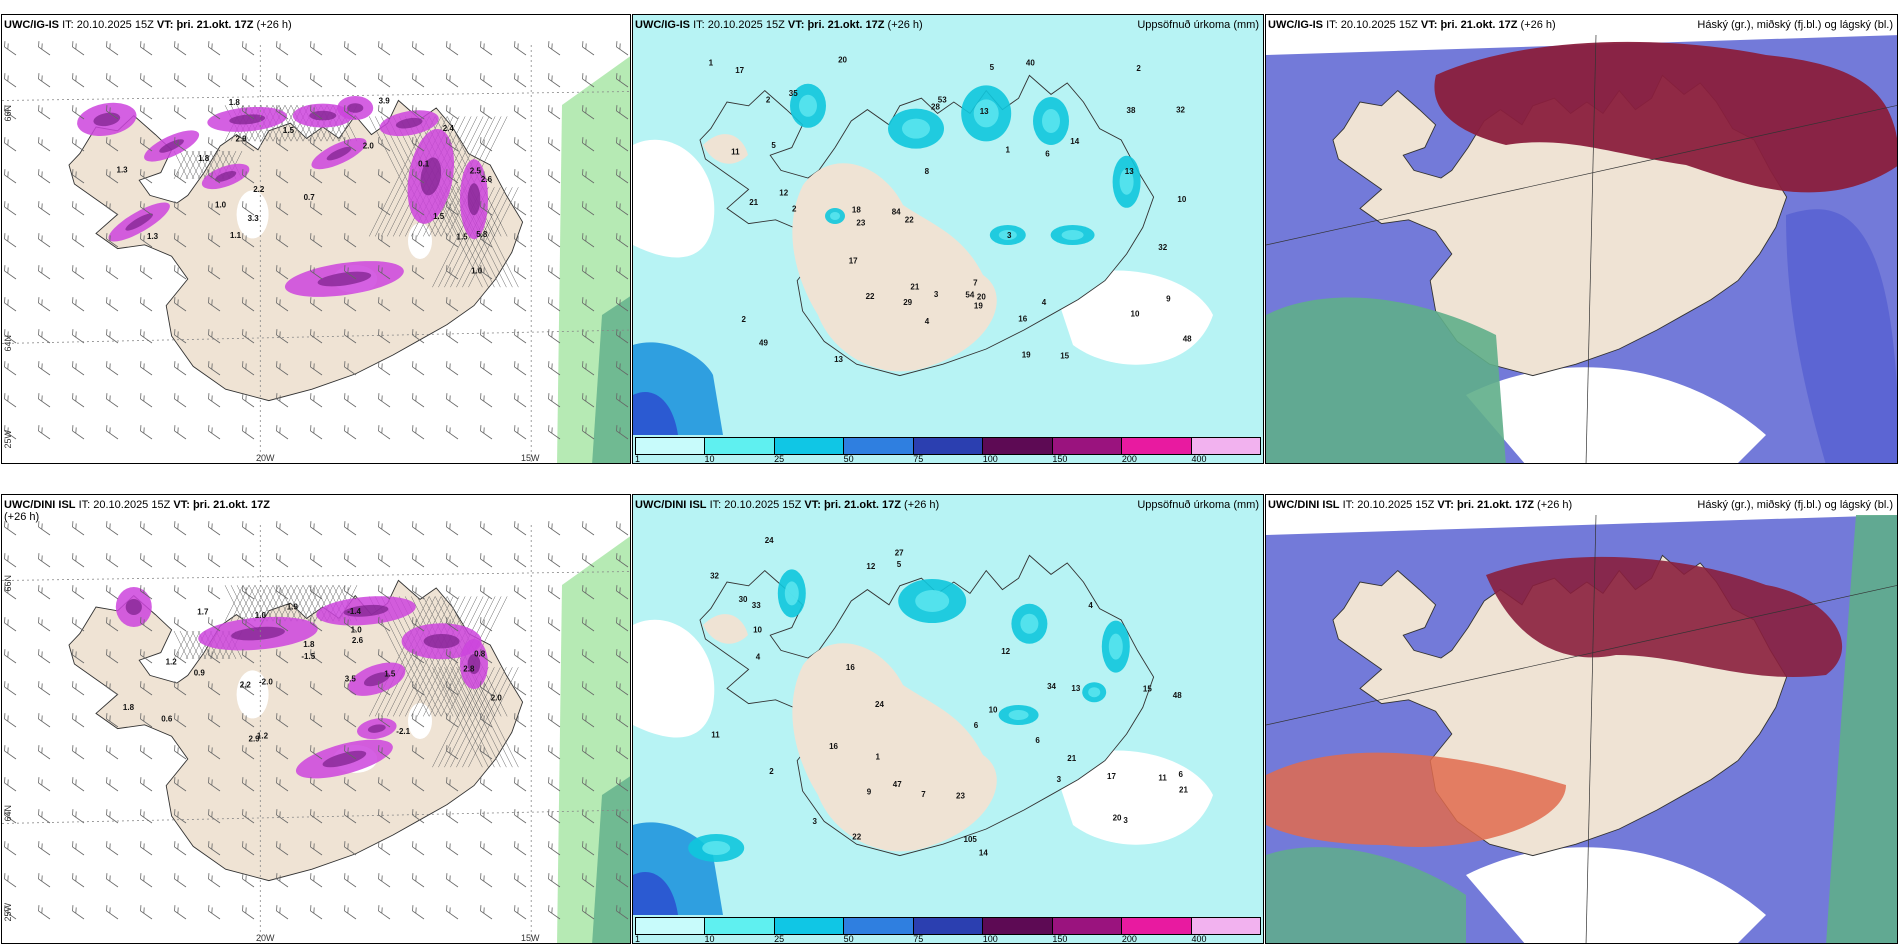 Image resolution: width=1900 pixels, height=950 pixels. Describe the element at coordinates (354, 611) in the screenshot. I see `value-label: -1.4` at that location.